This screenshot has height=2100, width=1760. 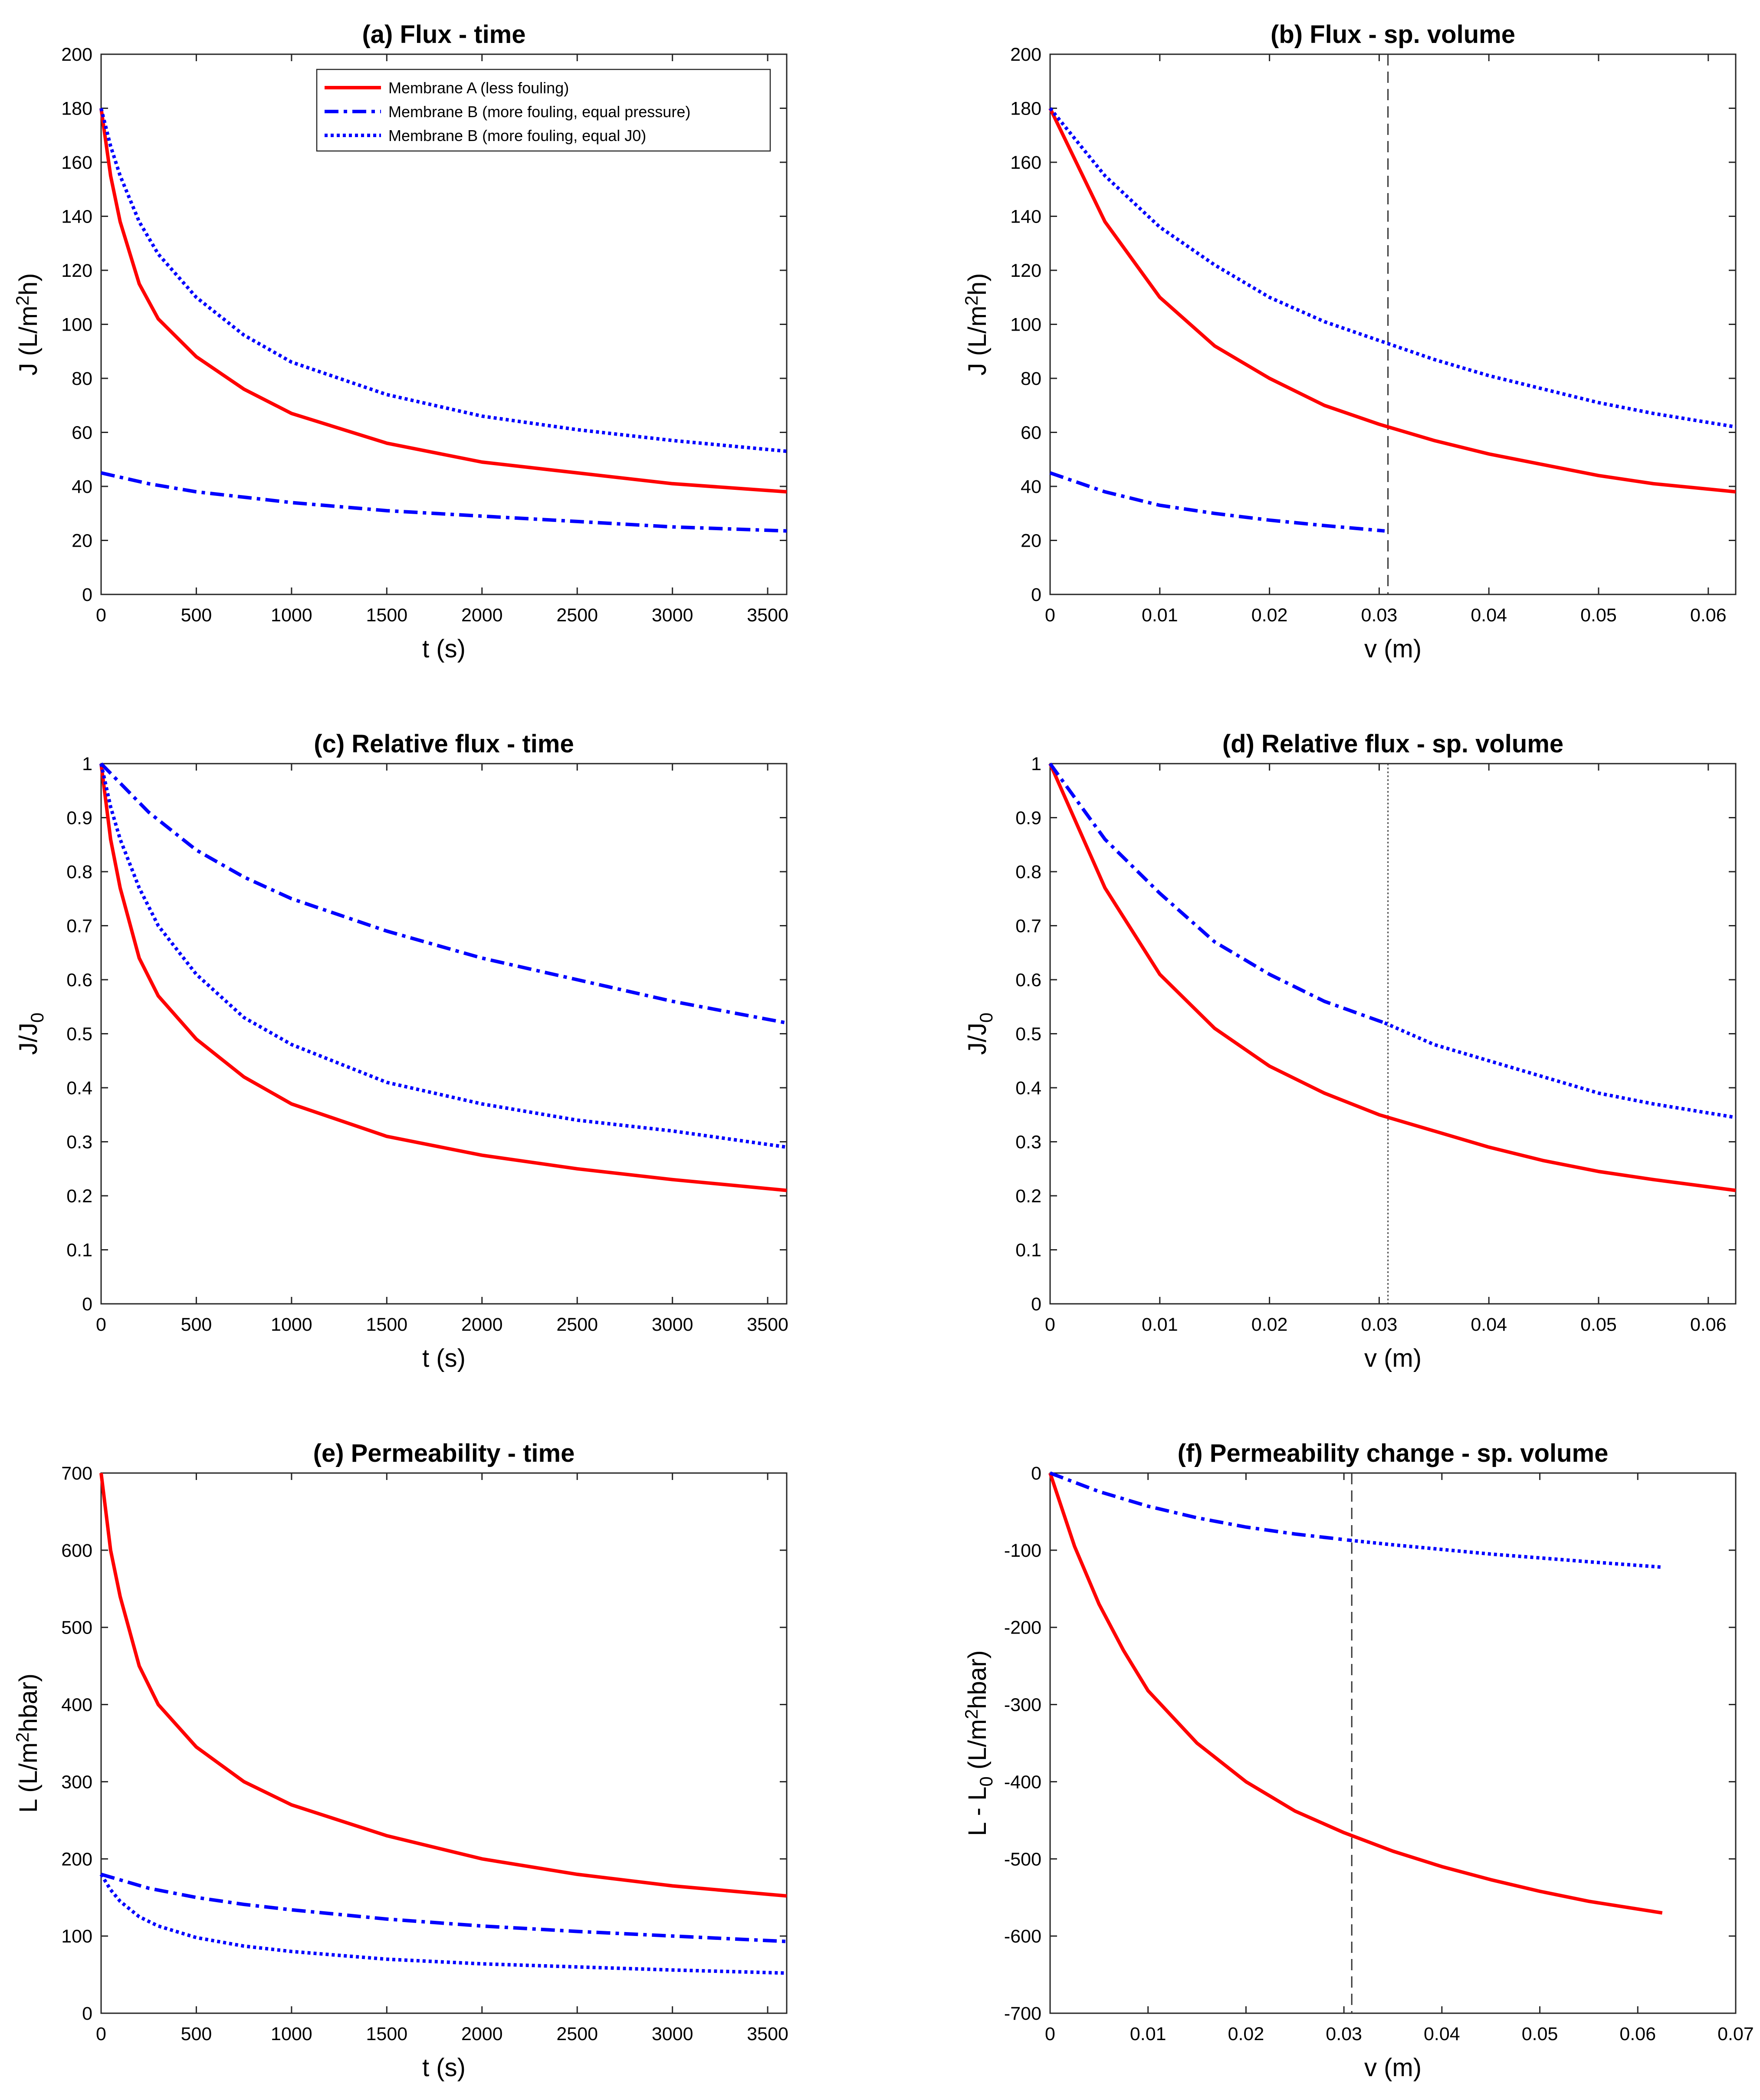 I want to click on chart-title: (d) Relative flux - sp. volume, so click(x=1392, y=744).